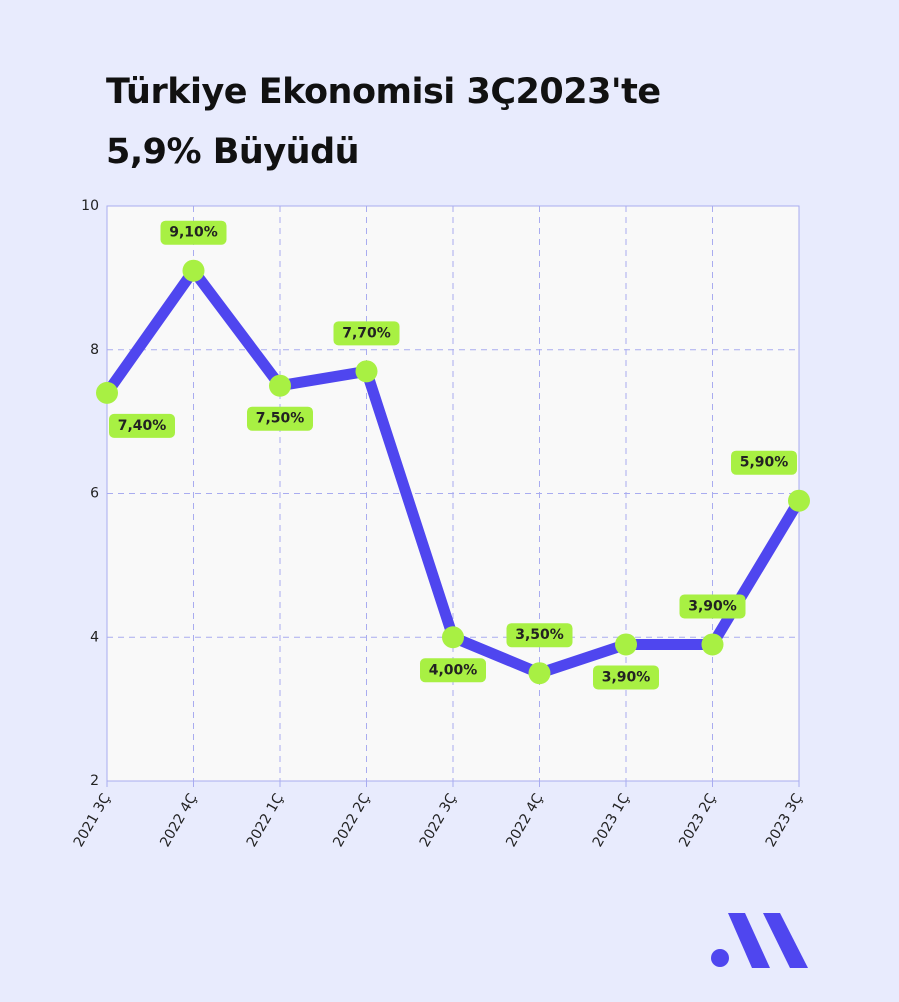 This screenshot has height=1002, width=899. What do you see at coordinates (351, 820) in the screenshot?
I see `x-tick-label: 2022 2Ç` at bounding box center [351, 820].